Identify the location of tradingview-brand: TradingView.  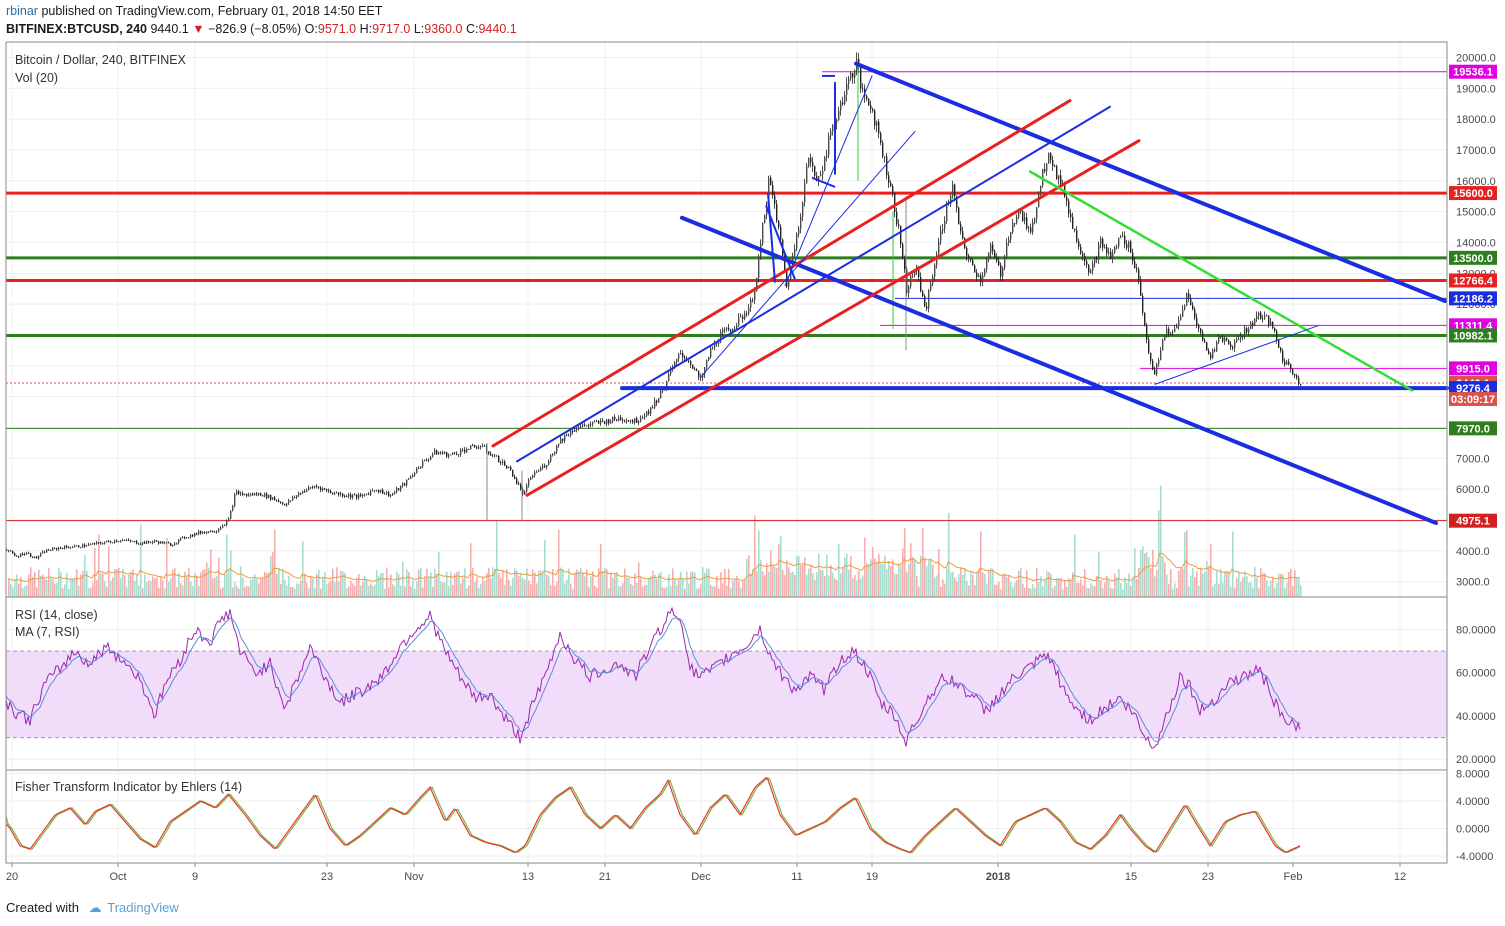
(143, 907).